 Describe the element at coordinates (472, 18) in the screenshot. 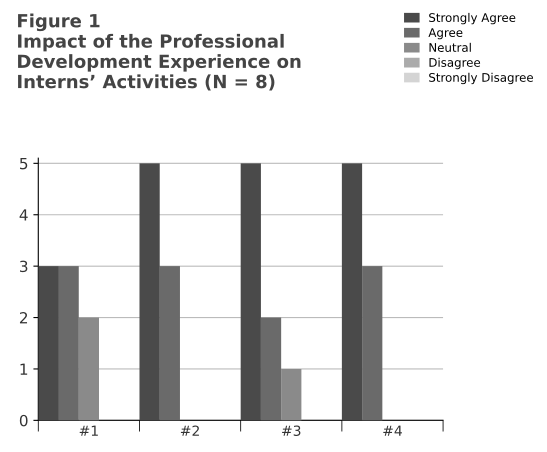

I see `legend-label: Strongly Agree` at that location.